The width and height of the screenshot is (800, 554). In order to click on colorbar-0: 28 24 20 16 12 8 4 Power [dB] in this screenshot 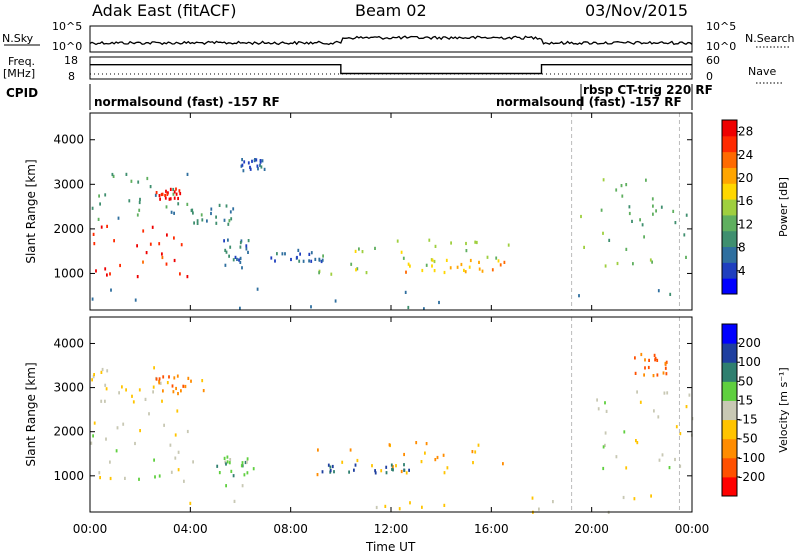, I will do `click(755, 207)`.